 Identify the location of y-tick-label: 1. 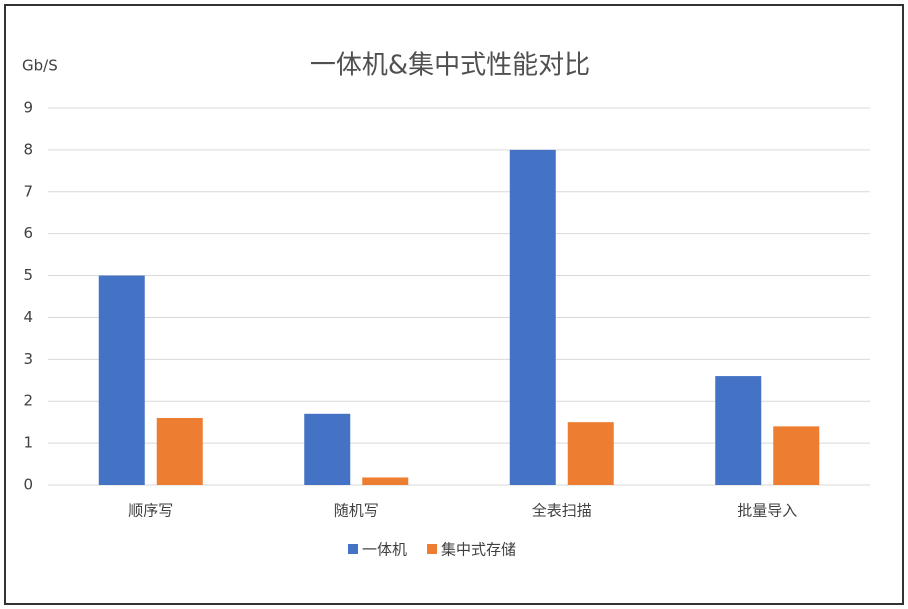
(28, 443).